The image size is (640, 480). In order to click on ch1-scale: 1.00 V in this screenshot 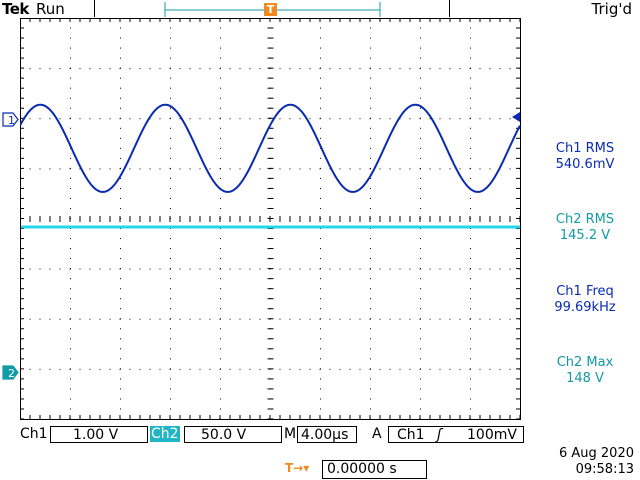, I will do `click(96, 435)`.